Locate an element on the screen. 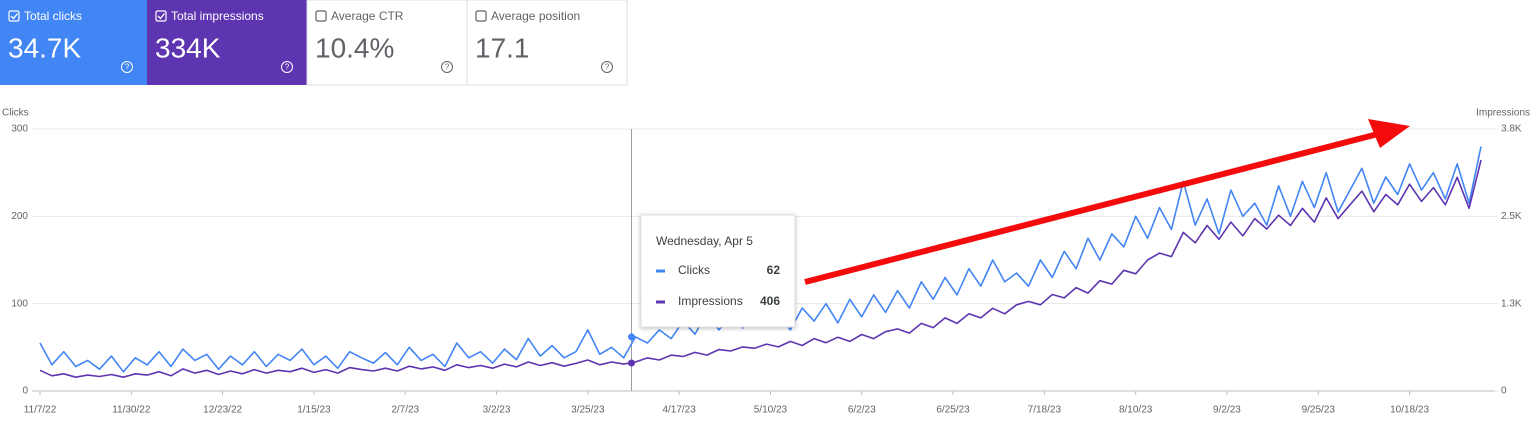  x-tick-label: 6/2/23 is located at coordinates (862, 410).